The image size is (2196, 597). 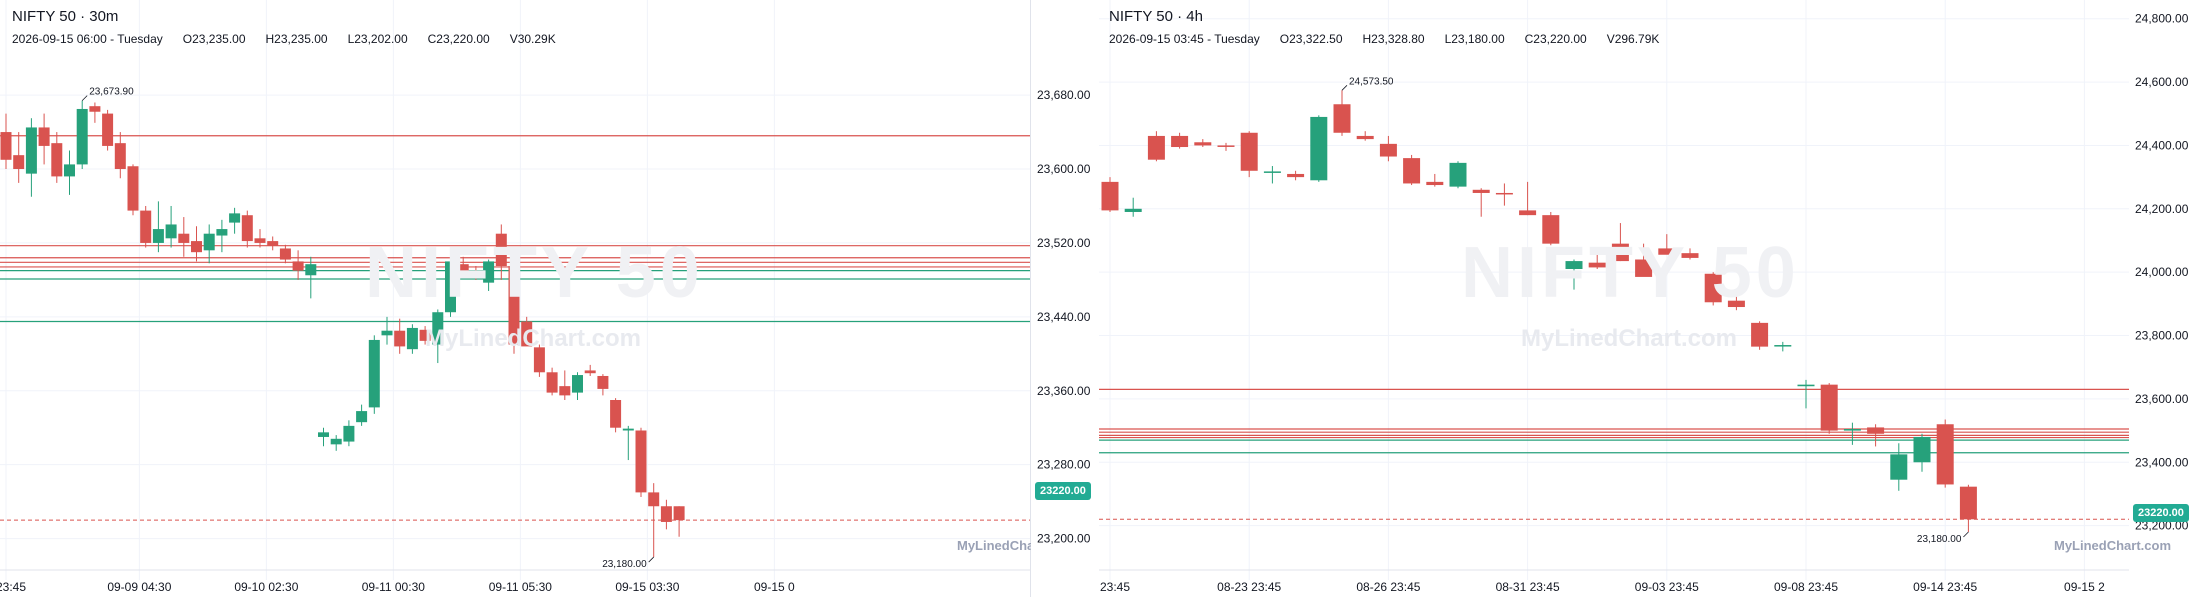 What do you see at coordinates (2162, 82) in the screenshot?
I see `y-tick-label: 24,600.00` at bounding box center [2162, 82].